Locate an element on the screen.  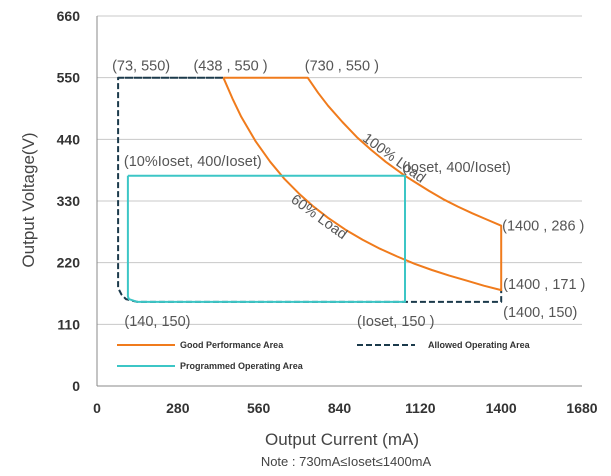
y-tick-label: 440 is located at coordinates (69, 139).